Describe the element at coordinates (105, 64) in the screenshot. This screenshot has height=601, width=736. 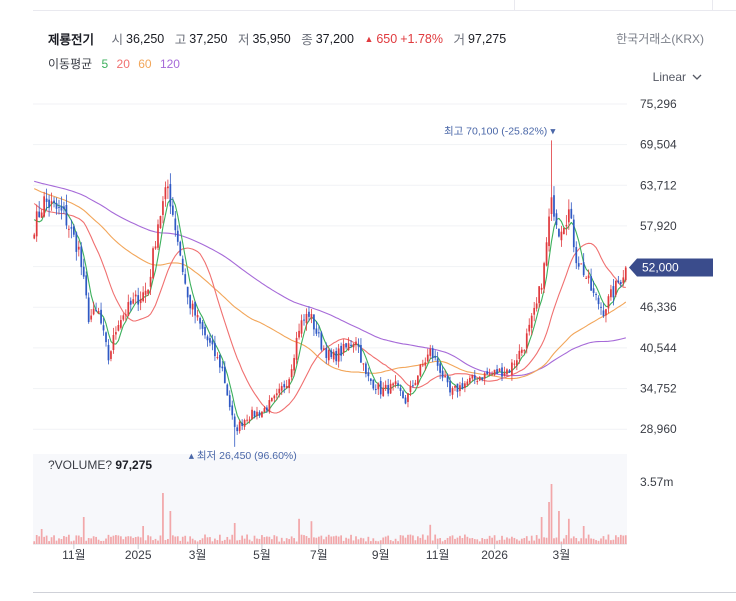
I see `ma-legend-5: 5` at that location.